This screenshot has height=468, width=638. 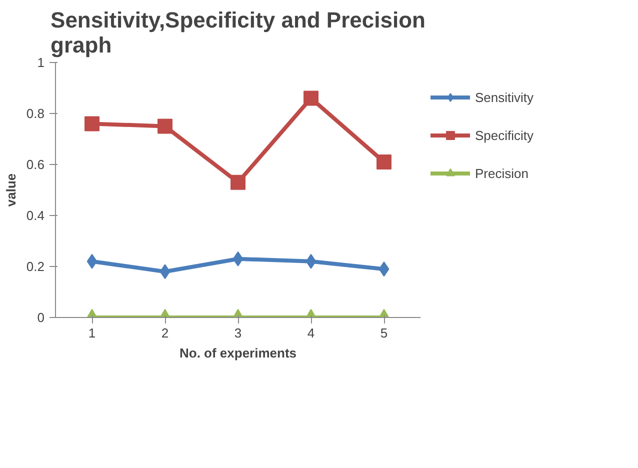 What do you see at coordinates (35, 164) in the screenshot?
I see `y-tick-label: 0.6` at bounding box center [35, 164].